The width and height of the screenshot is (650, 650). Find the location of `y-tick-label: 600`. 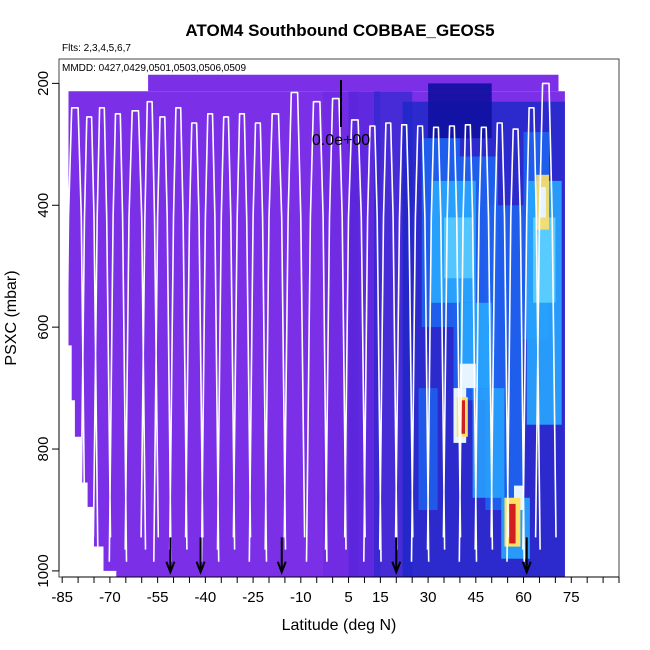

y-tick-label: 600 is located at coordinates (43, 327).